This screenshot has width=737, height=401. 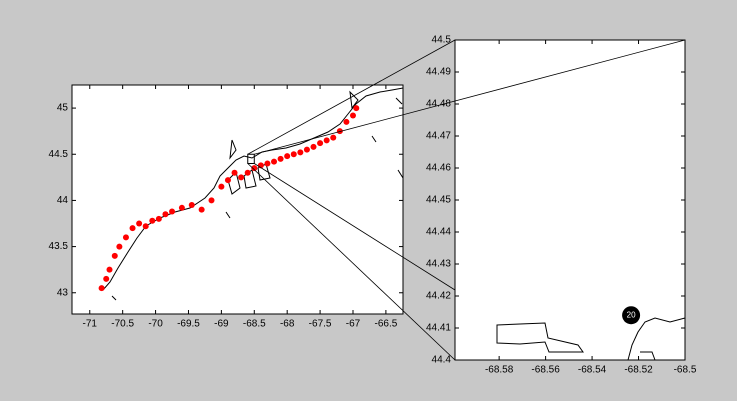 I want to click on x-tick-label: -70, so click(x=155, y=324).